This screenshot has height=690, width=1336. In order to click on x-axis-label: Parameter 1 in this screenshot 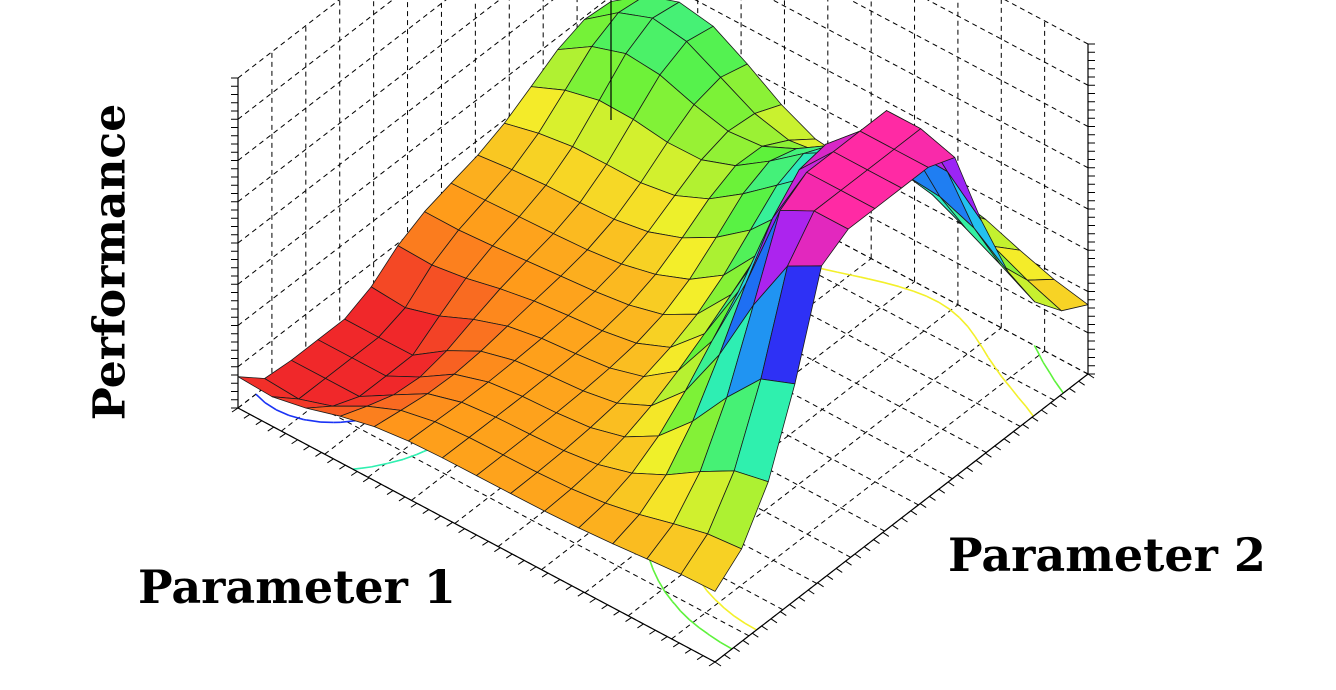, I will do `click(297, 587)`.